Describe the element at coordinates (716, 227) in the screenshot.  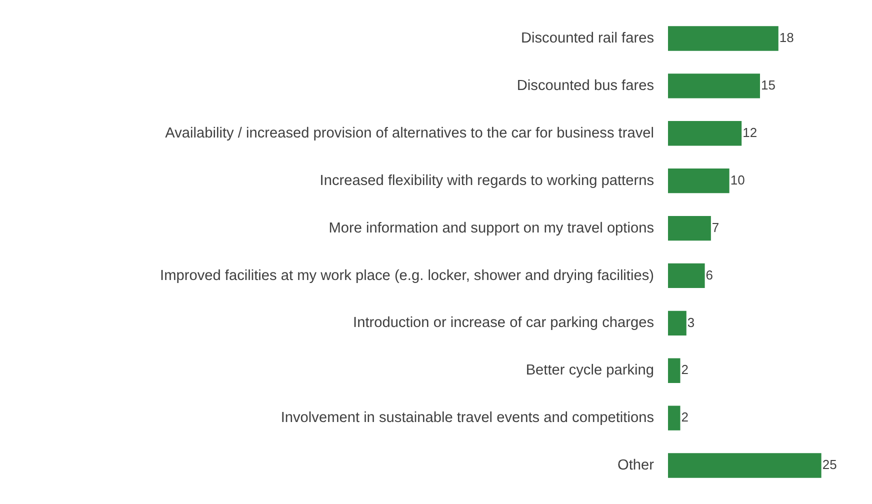
I see `data-label: 7` at that location.